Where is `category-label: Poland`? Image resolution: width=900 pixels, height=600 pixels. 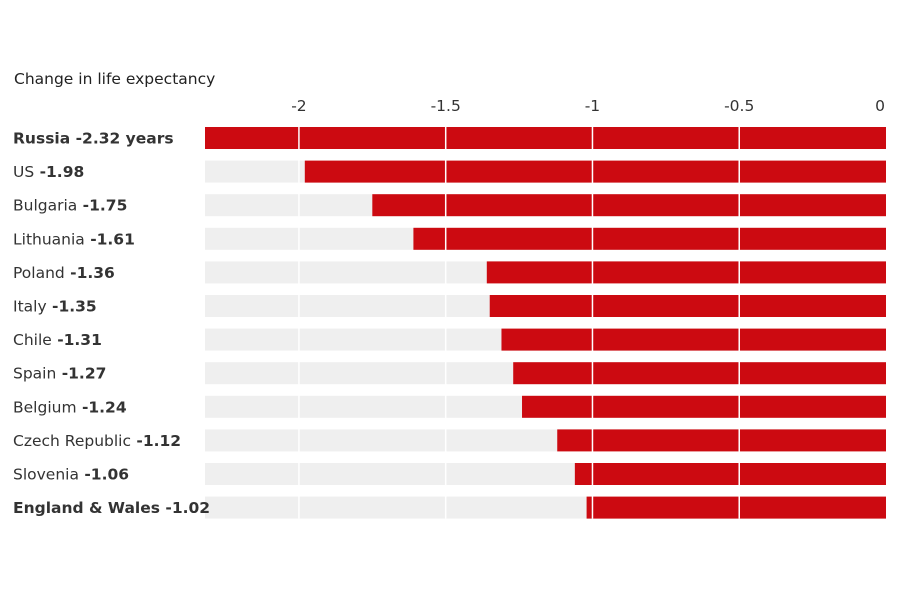
category-label: Poland is located at coordinates (39, 273).